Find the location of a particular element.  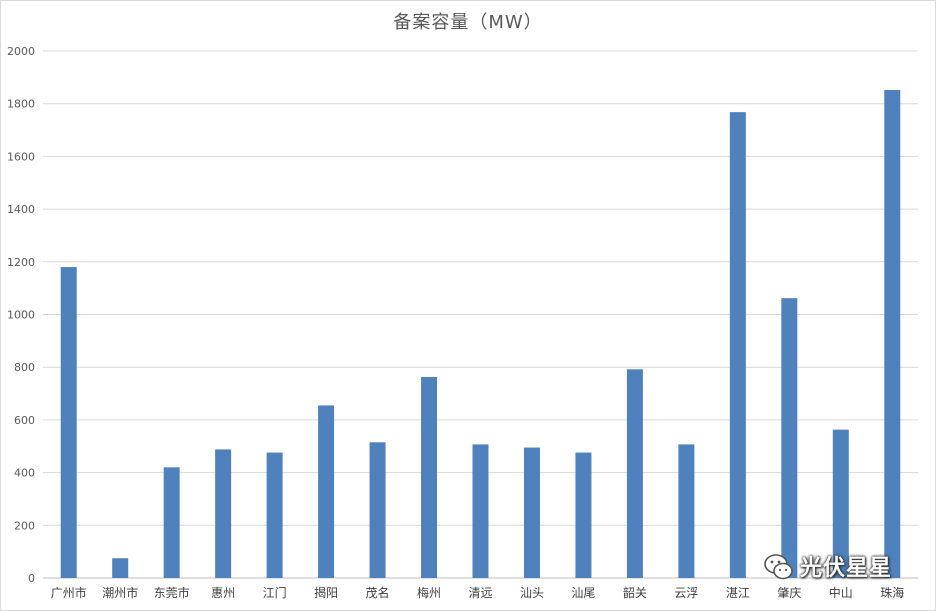

x-tick-label: 江门 is located at coordinates (275, 592).